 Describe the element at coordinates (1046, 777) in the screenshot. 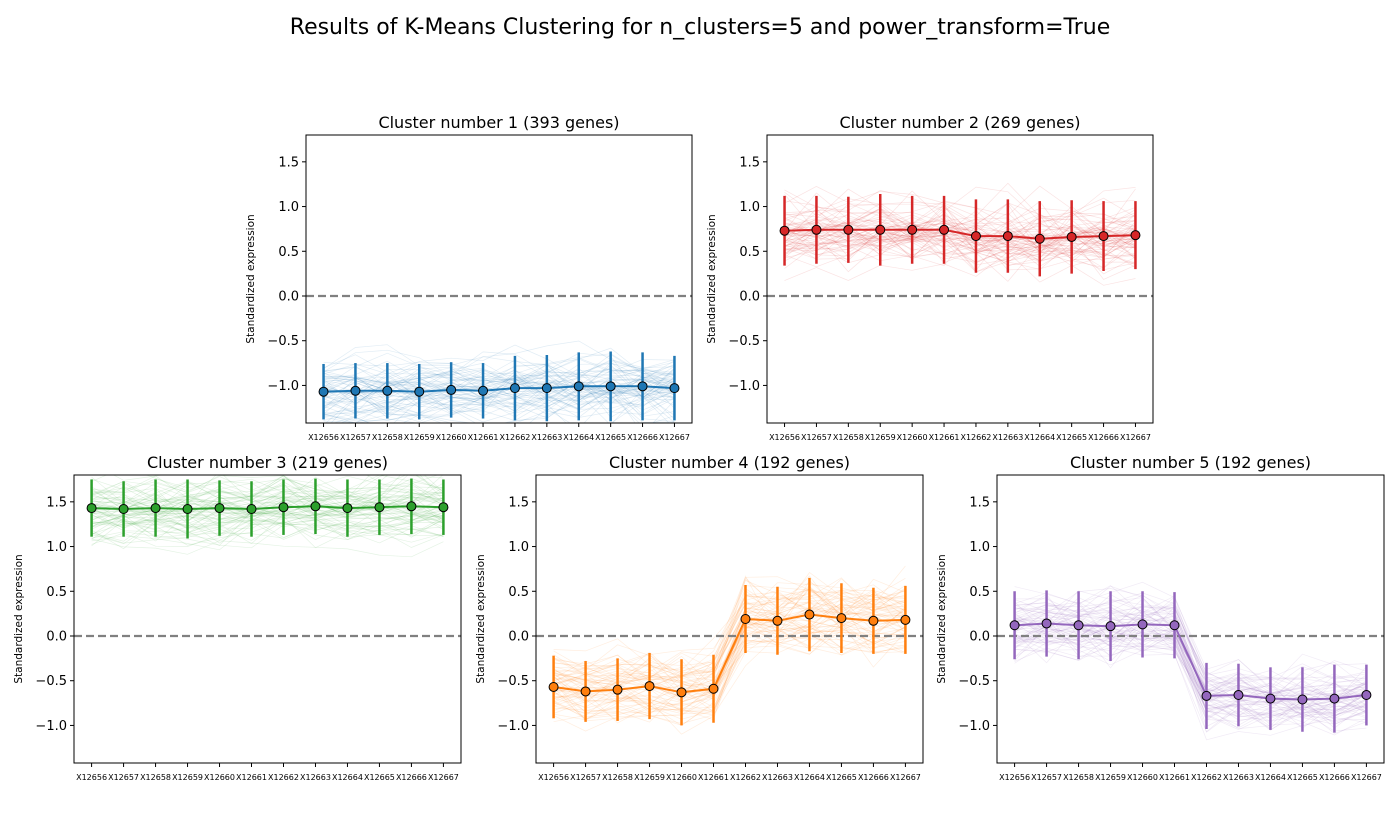

I see `x-tick-label: X12657` at that location.